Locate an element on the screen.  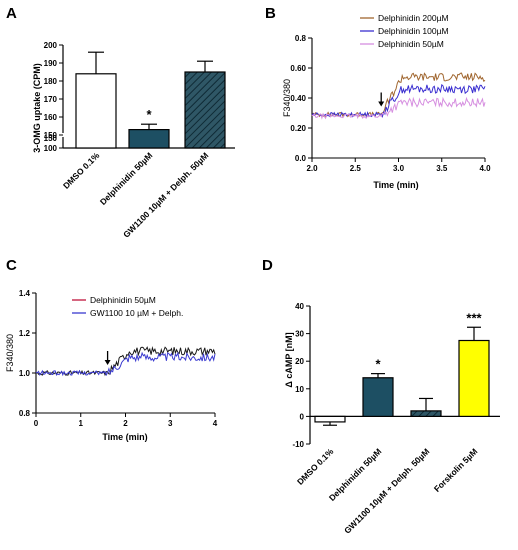
panel-d-ytick-label: 20 is located at coordinates (299, 361).